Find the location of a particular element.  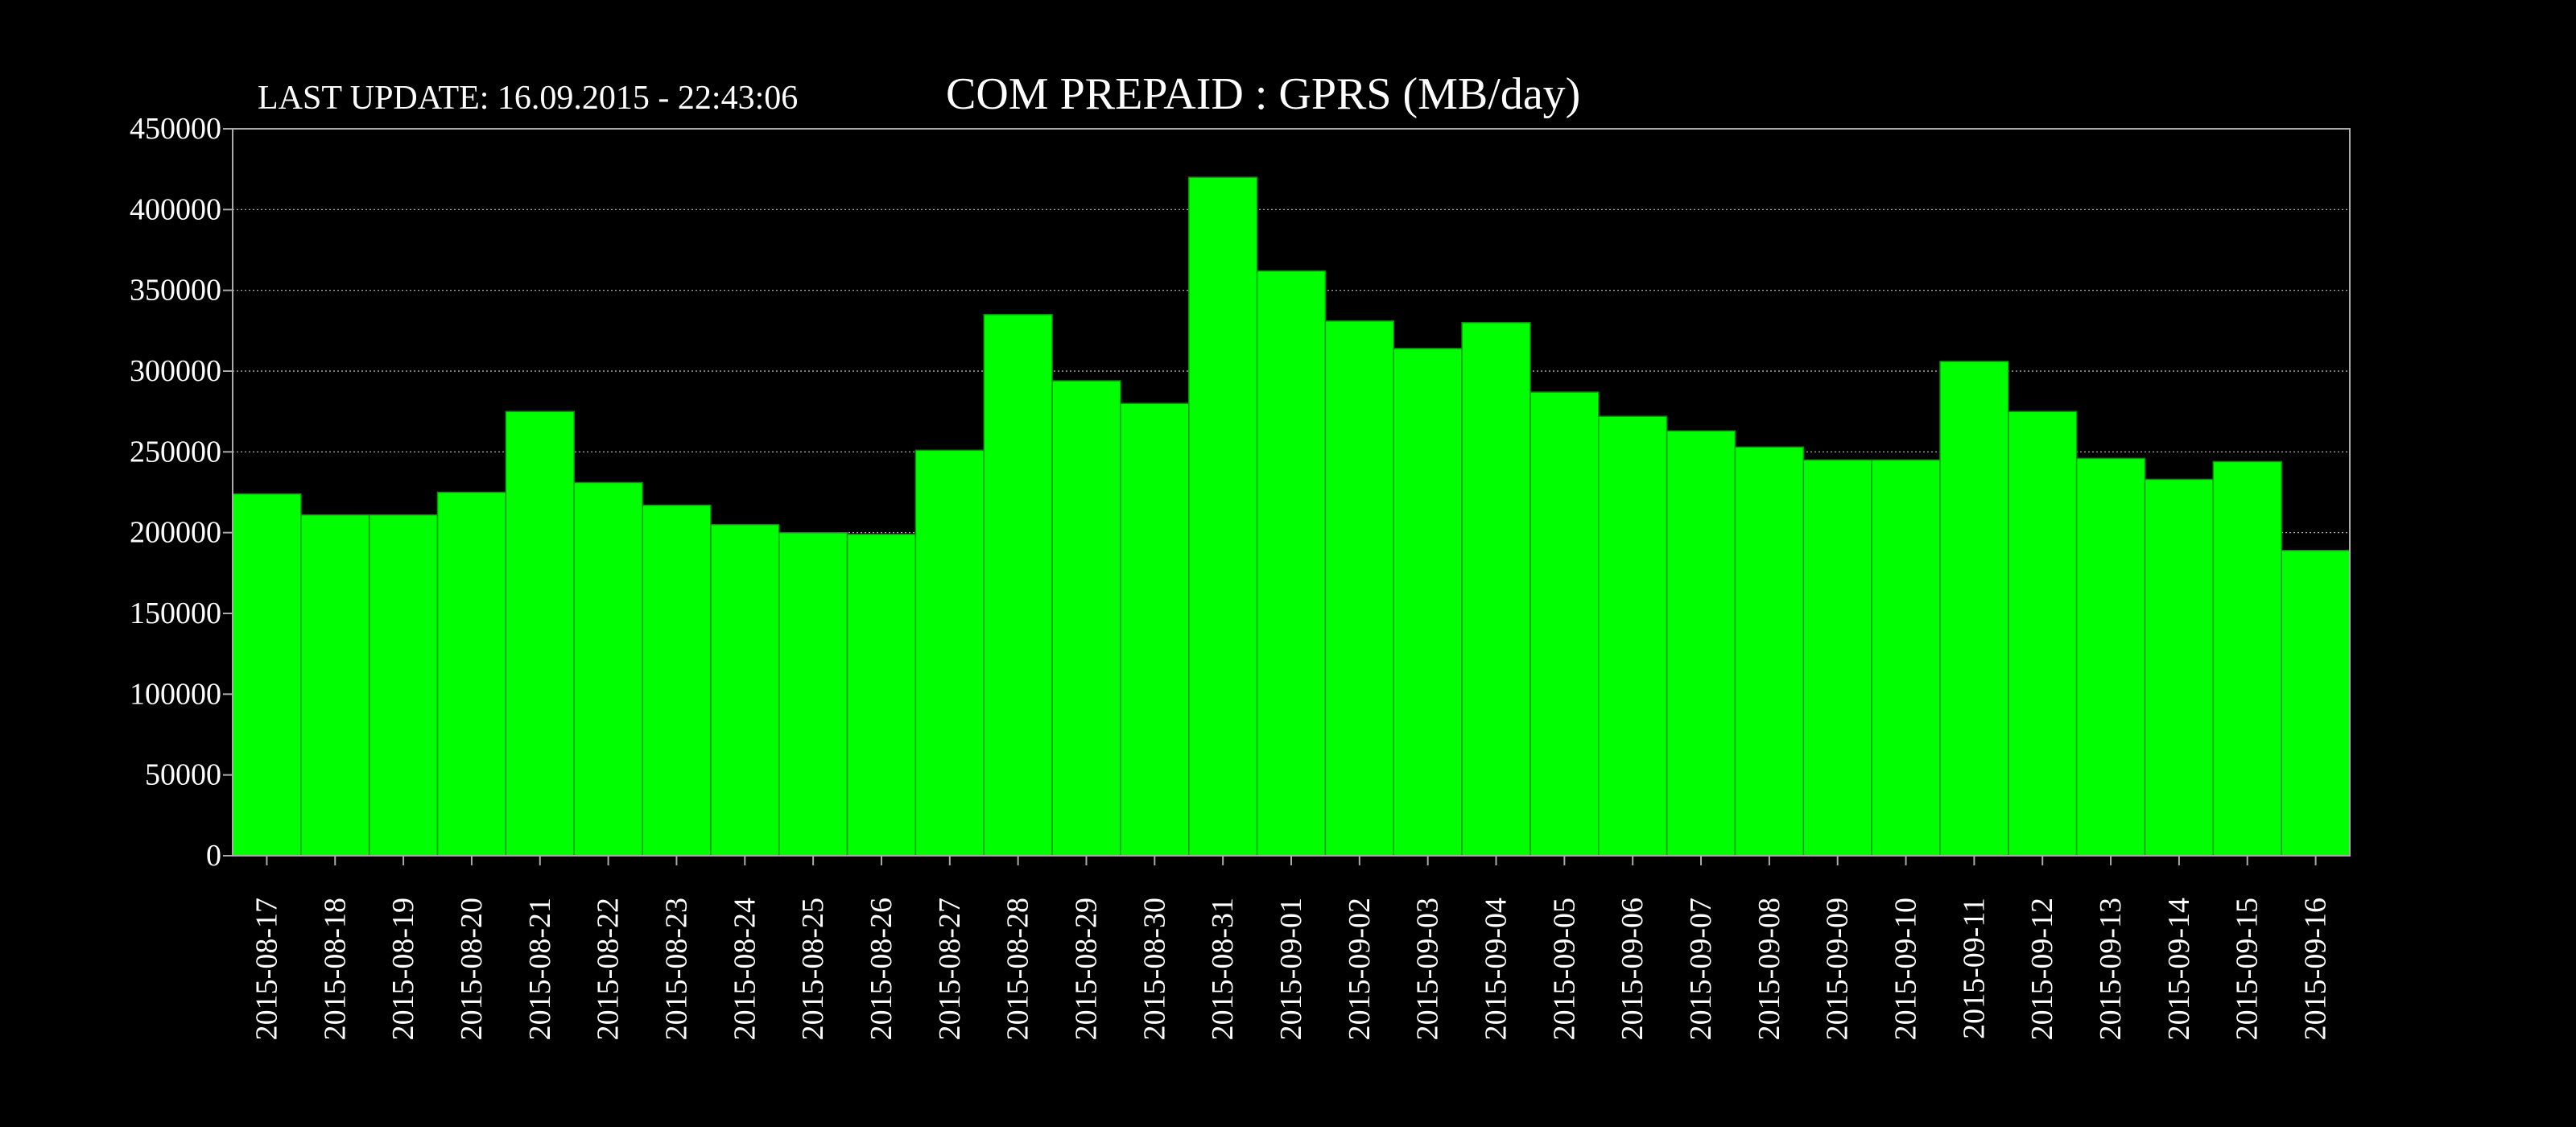

x-tick-label: 2015-08-17 is located at coordinates (266, 969).